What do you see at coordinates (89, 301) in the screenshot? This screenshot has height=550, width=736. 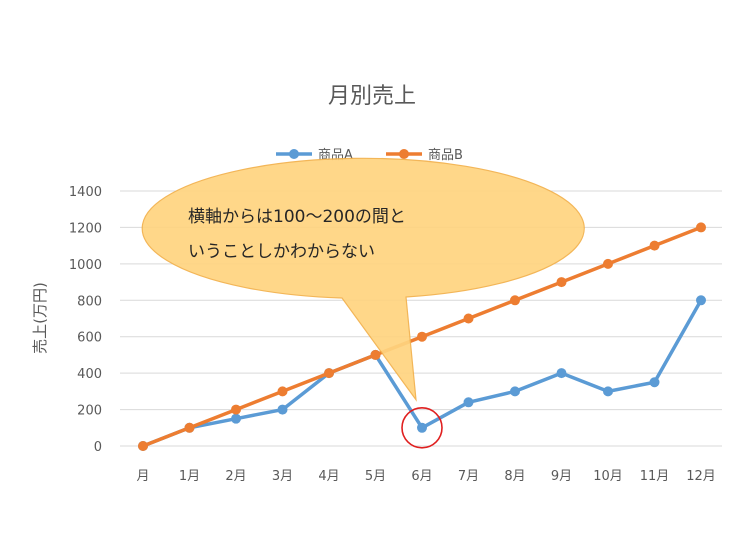 I see `y-tick-4: 800` at bounding box center [89, 301].